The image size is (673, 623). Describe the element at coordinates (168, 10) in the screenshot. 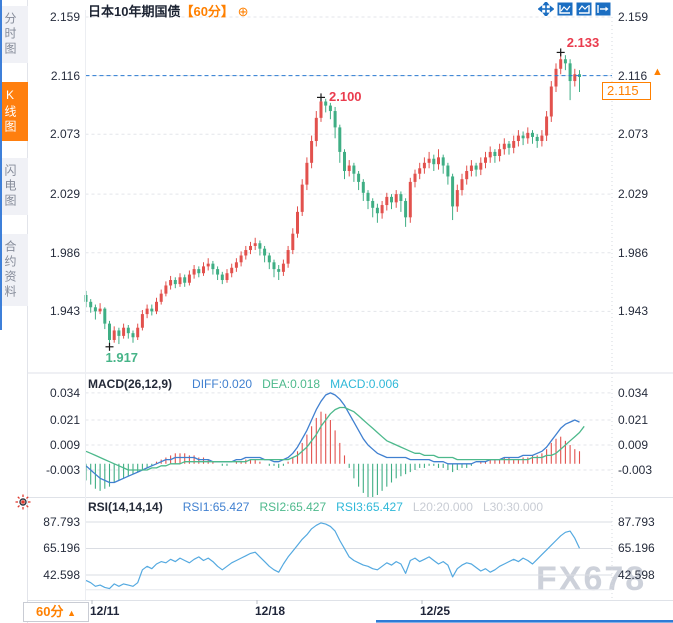

I see `instrument-title: 日本10年期国债【60分】 ⊕` at that location.